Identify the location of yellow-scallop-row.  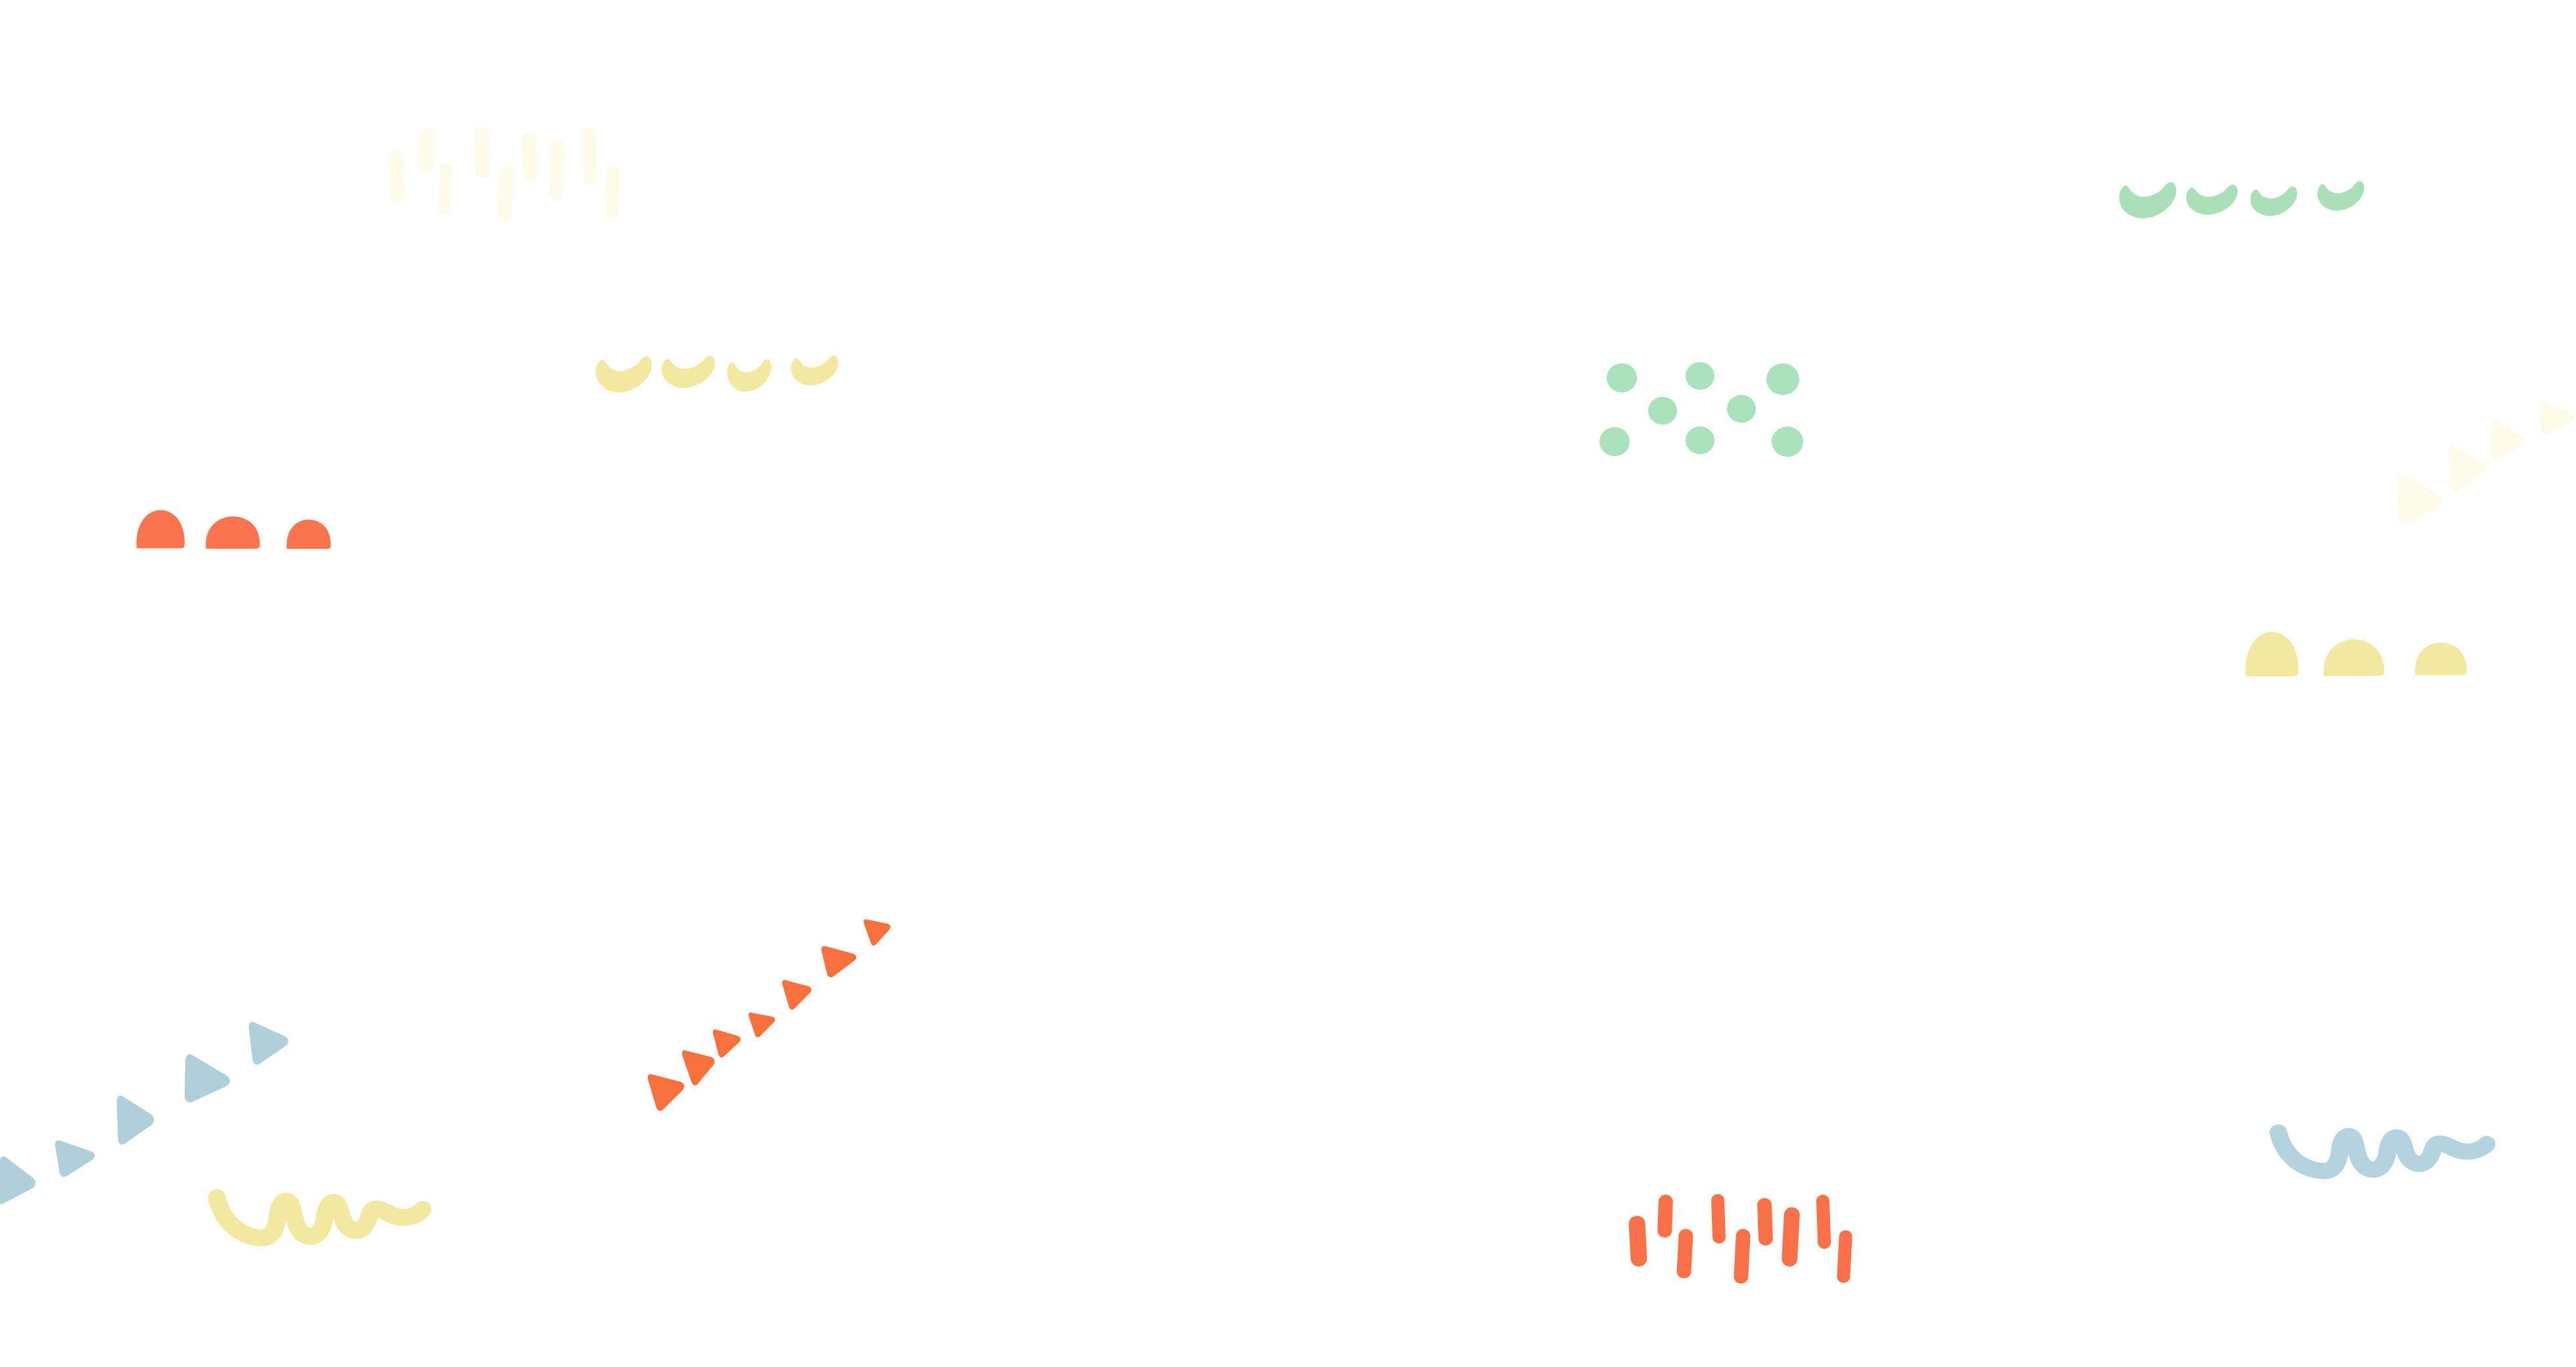
(717, 374).